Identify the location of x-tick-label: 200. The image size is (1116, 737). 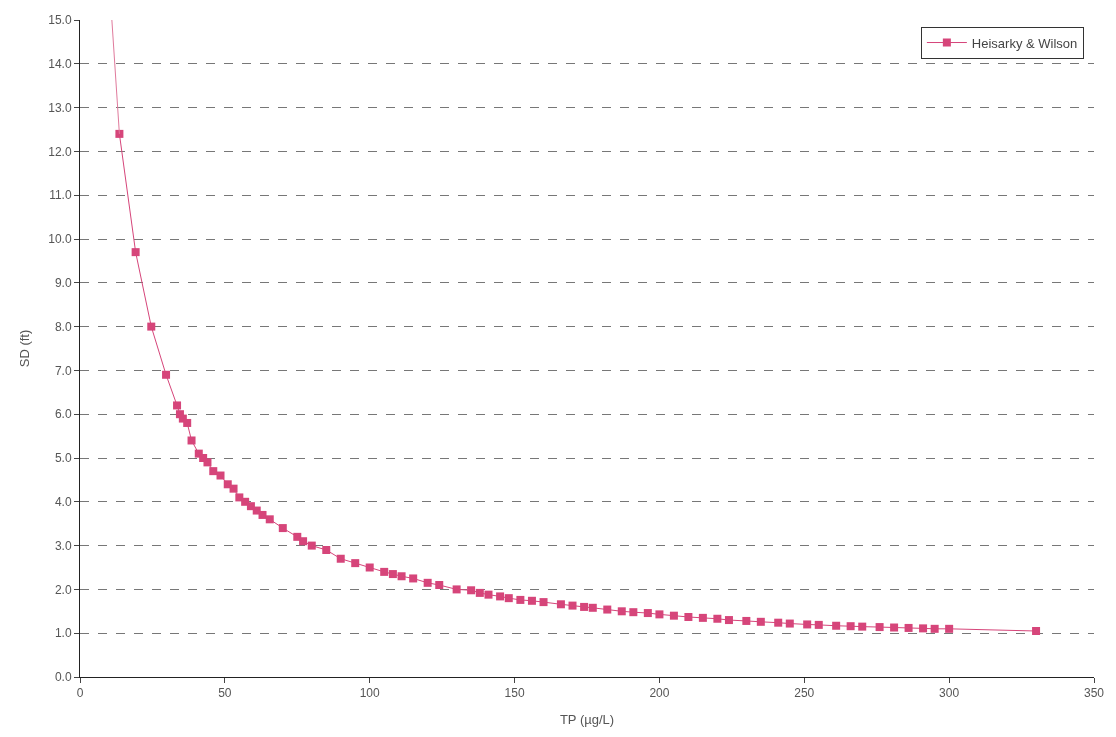
(659, 693).